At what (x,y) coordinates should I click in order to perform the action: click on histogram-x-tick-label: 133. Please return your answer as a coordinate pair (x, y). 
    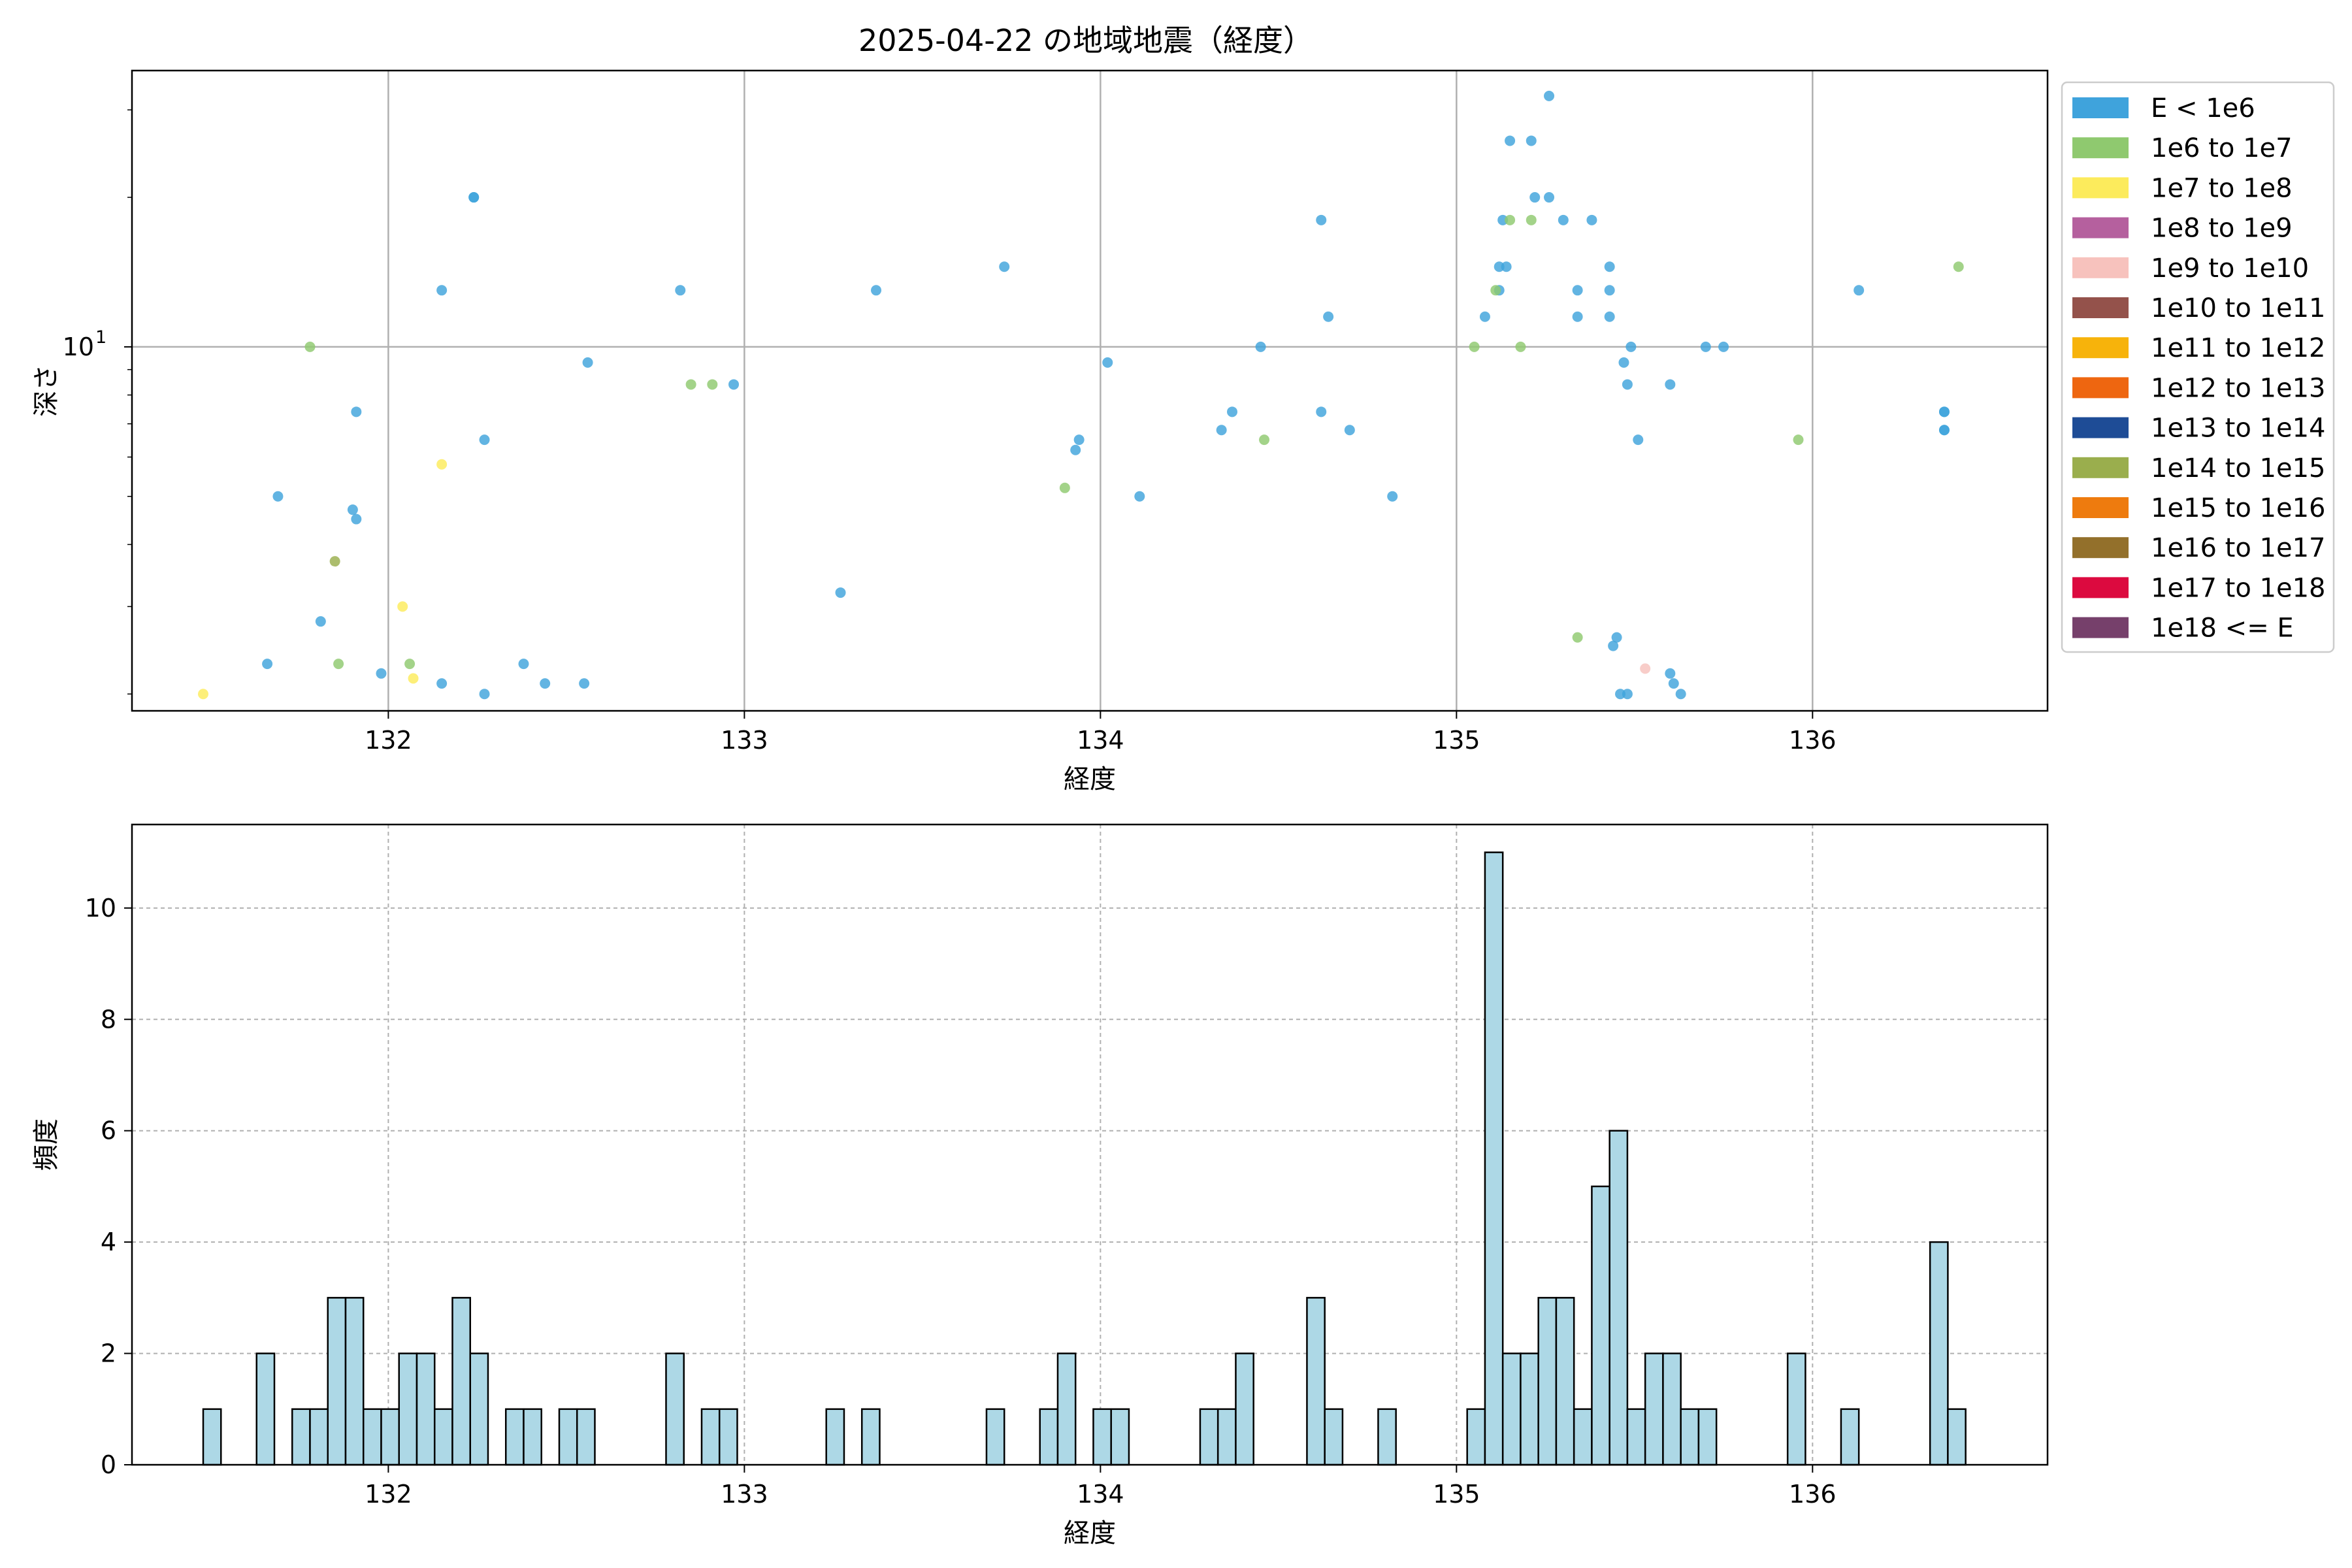
    Looking at the image, I should click on (744, 1494).